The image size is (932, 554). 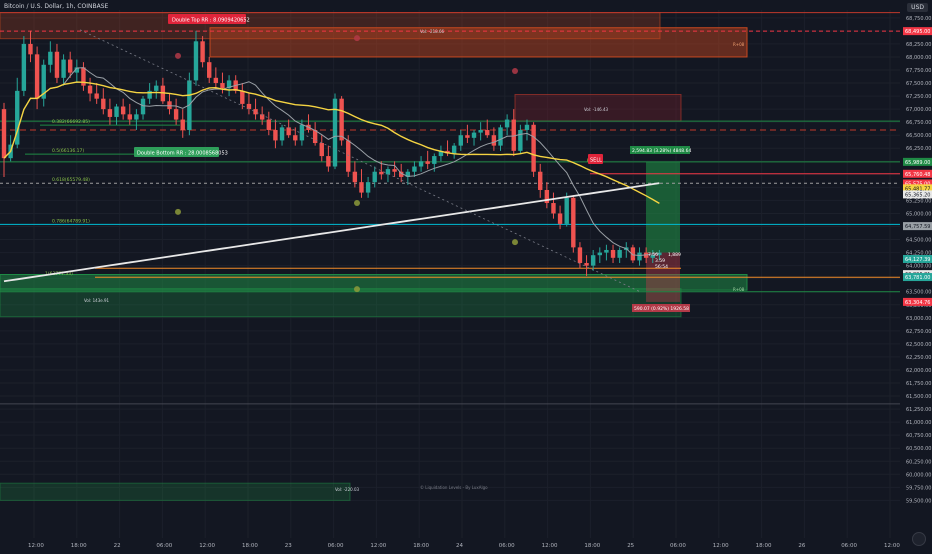 I want to click on price-tick: 62,500.00, so click(x=918, y=345).